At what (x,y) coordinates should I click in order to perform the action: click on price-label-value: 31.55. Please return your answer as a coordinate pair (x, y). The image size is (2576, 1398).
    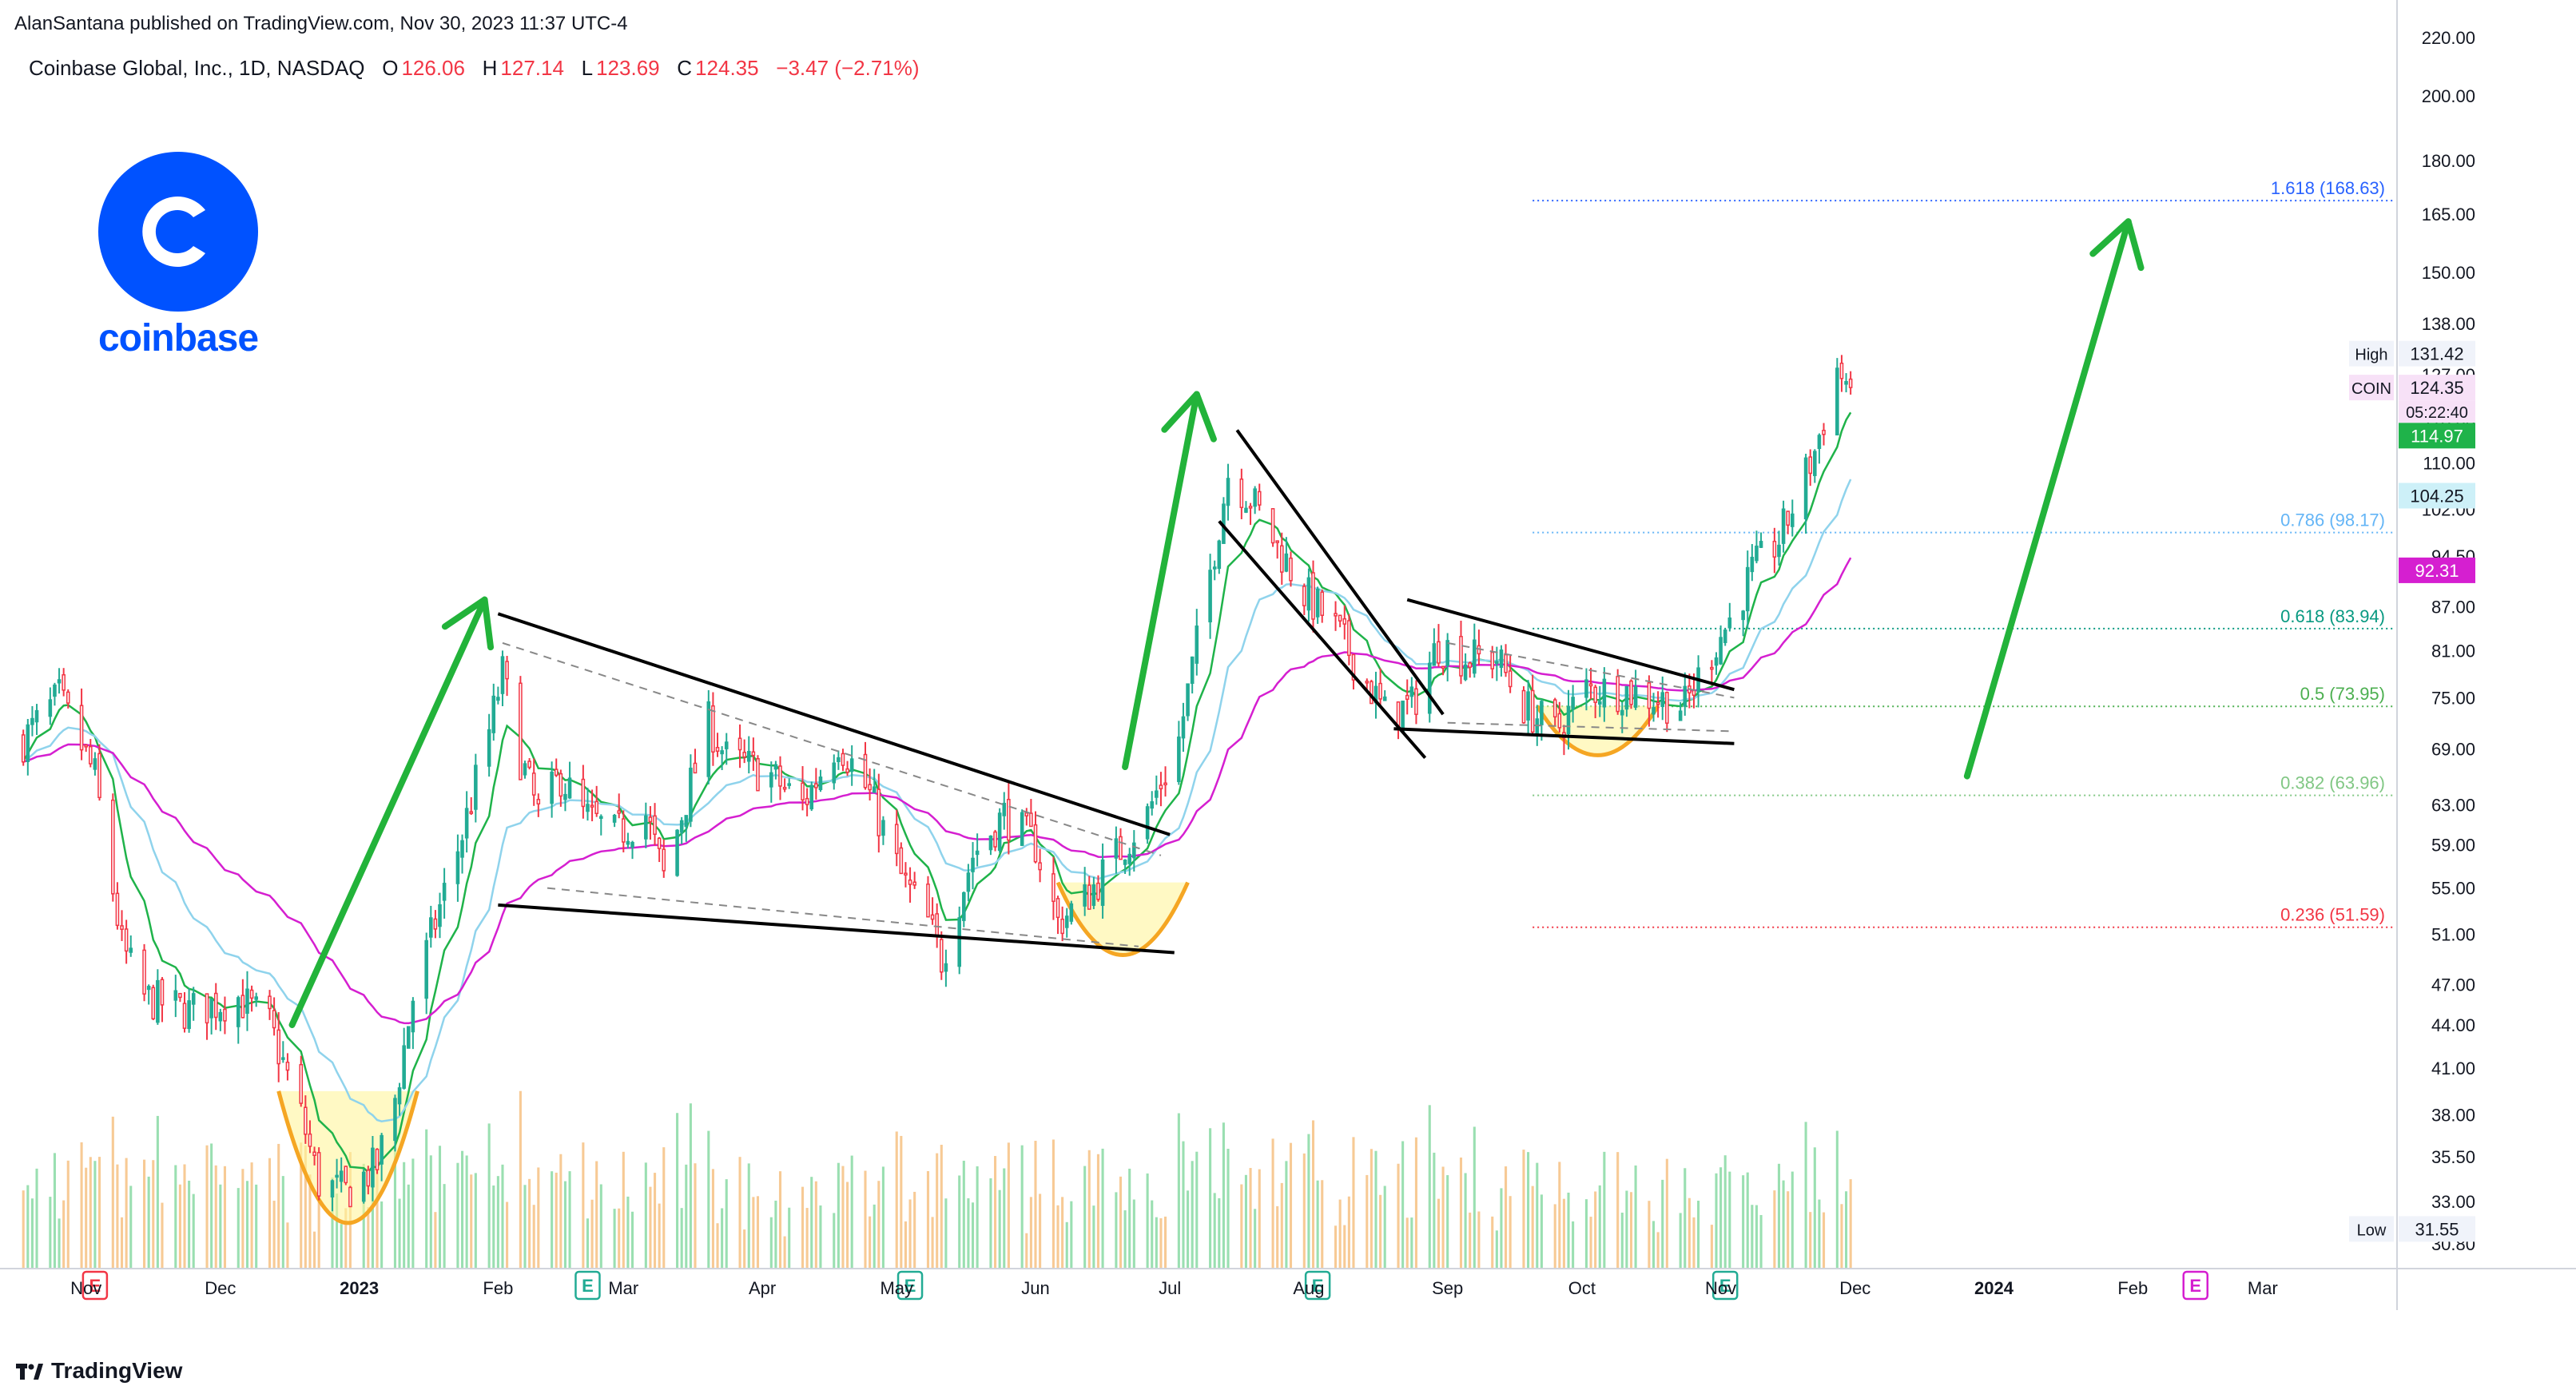
    Looking at the image, I should click on (2437, 1229).